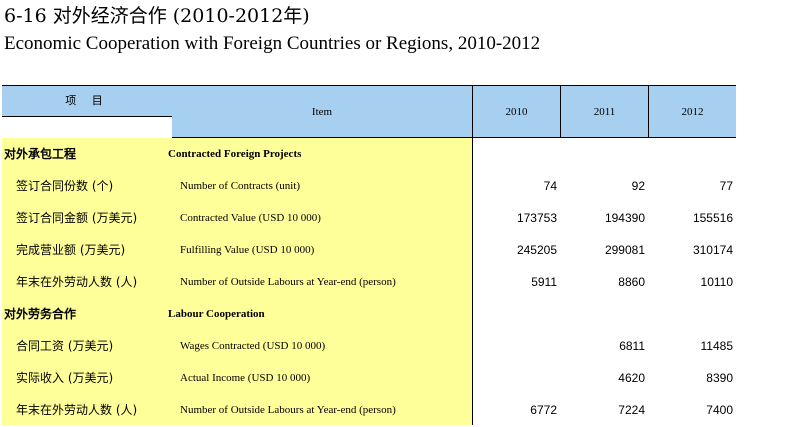  What do you see at coordinates (87, 101) in the screenshot?
I see `header-item-chinese: 项 目` at bounding box center [87, 101].